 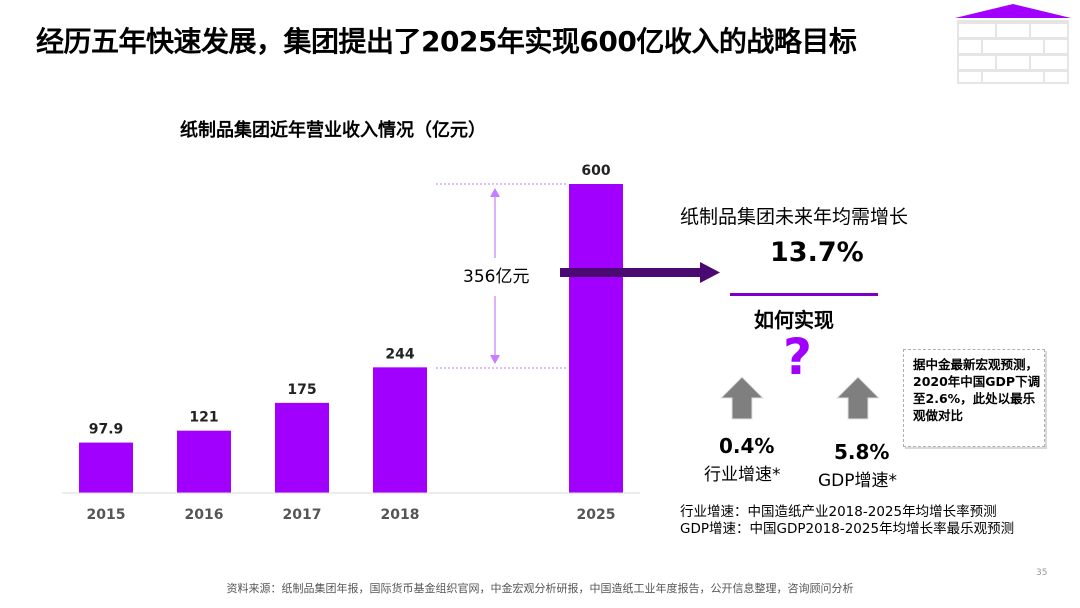 I want to click on bar-2017, so click(x=302, y=447).